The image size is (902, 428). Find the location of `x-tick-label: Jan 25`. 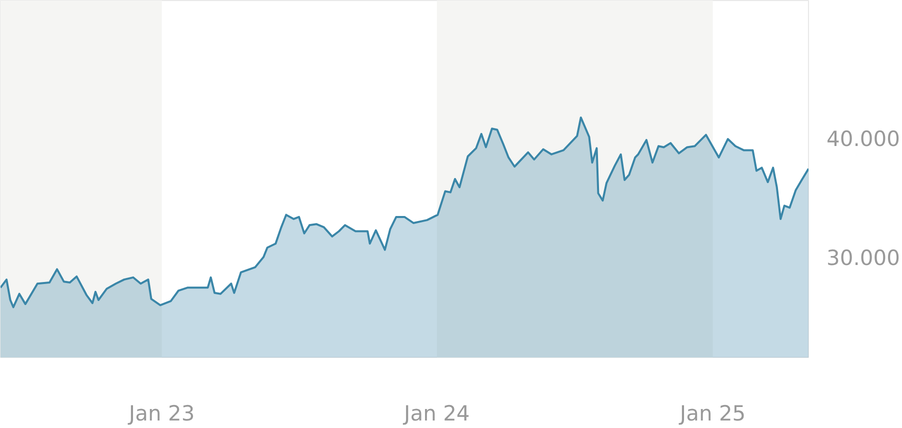

x-tick-label: Jan 25 is located at coordinates (712, 414).